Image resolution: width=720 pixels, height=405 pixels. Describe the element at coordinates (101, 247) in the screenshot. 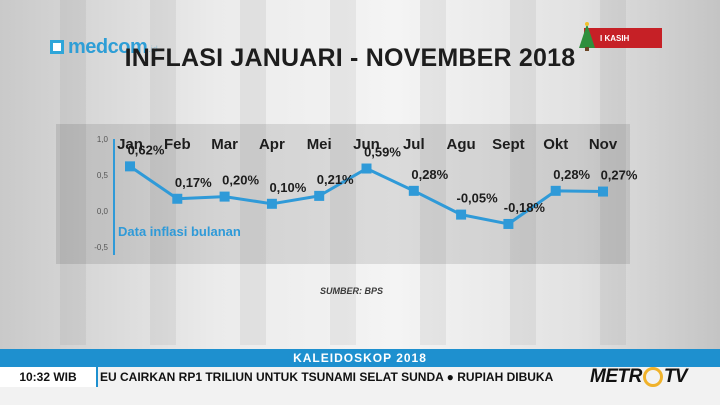

I see `y-tick-label: -0,5` at that location.